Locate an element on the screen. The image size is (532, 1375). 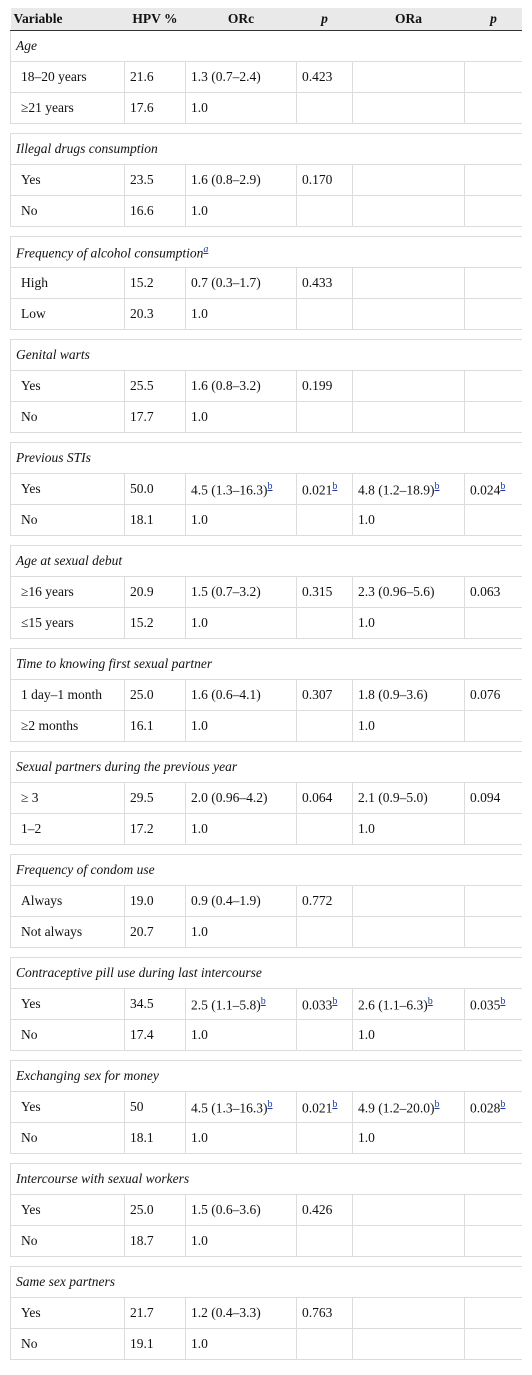
group-title: Previous STIs is located at coordinates (266, 458).